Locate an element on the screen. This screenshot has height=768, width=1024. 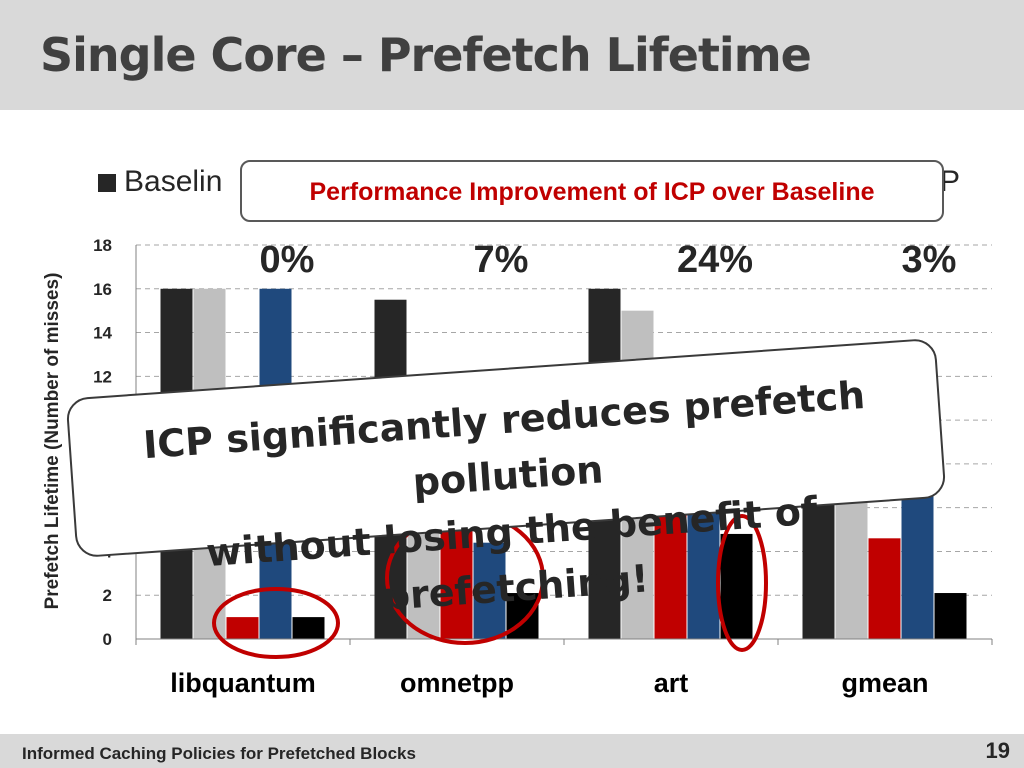
x-tick-label: libquantum is located at coordinates (242, 683).